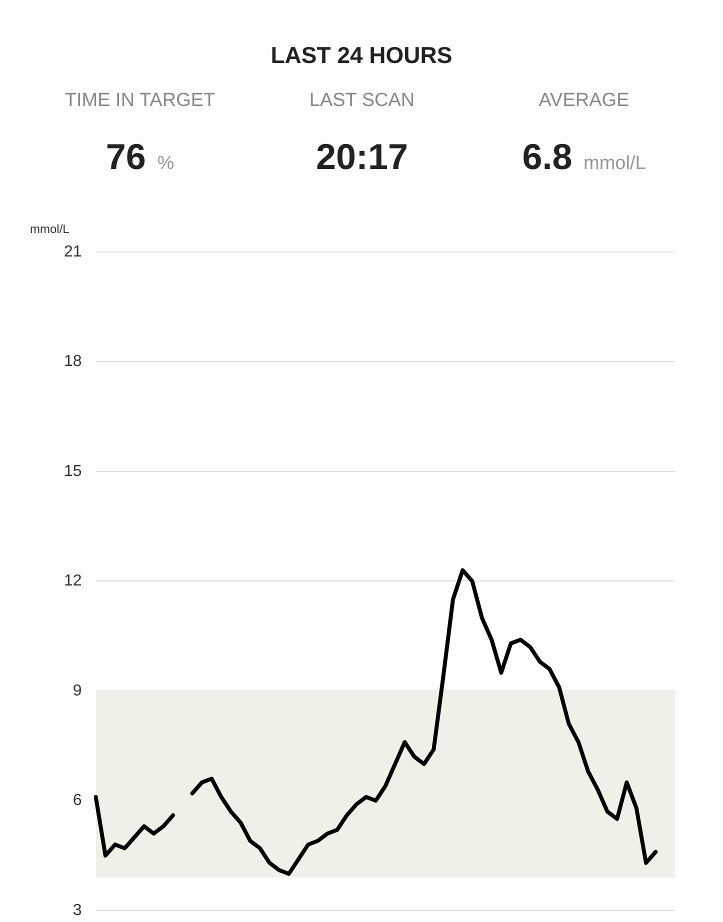  I want to click on y-axis-title: mmol/L, so click(50, 229).